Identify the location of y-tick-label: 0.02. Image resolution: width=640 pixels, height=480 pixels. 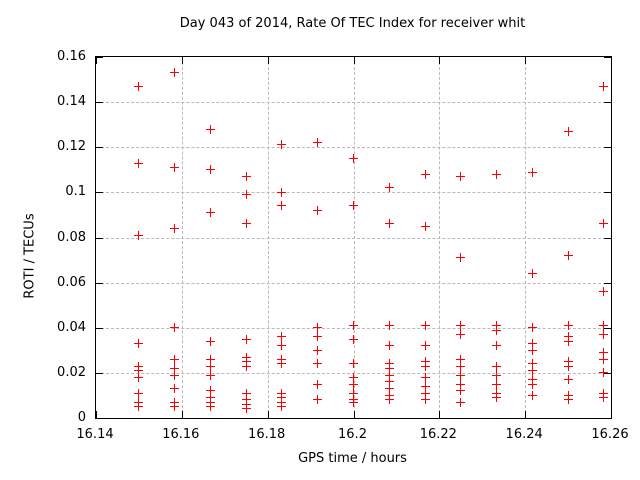
(71, 372).